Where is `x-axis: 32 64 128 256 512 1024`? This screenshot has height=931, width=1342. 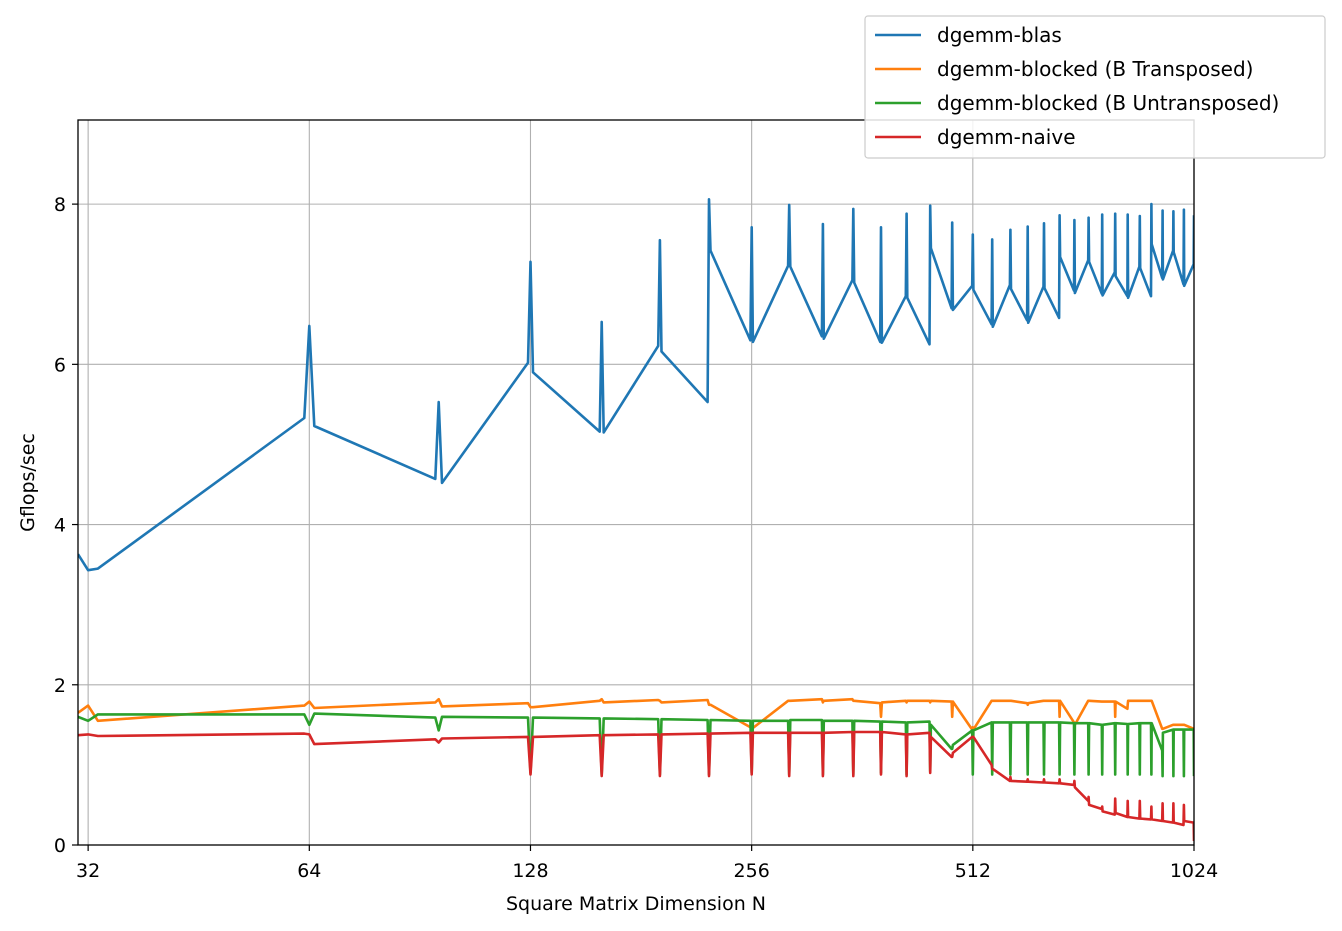
x-axis: 32 64 128 256 512 1024 is located at coordinates (647, 863).